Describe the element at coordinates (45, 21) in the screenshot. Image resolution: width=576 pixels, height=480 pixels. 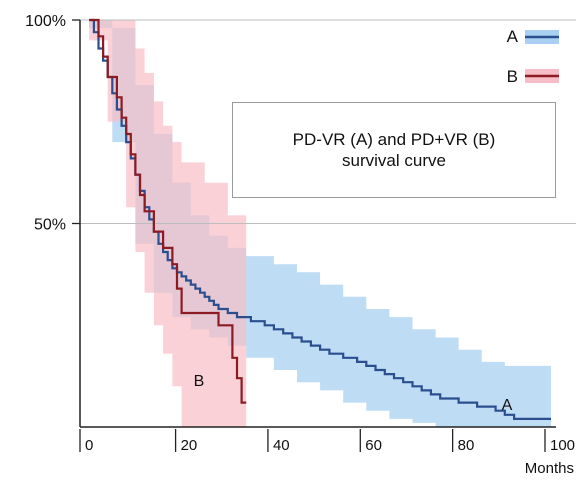
I see `y-tick-label-100: 100%` at that location.